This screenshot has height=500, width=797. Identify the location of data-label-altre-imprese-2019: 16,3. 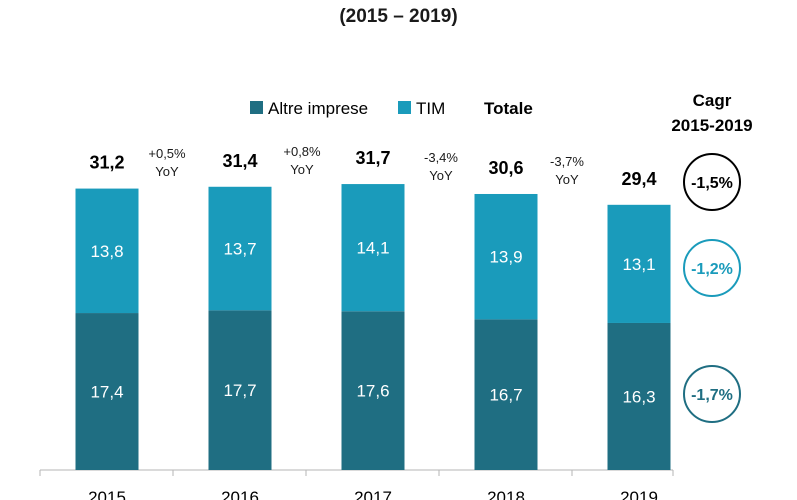
(638, 396).